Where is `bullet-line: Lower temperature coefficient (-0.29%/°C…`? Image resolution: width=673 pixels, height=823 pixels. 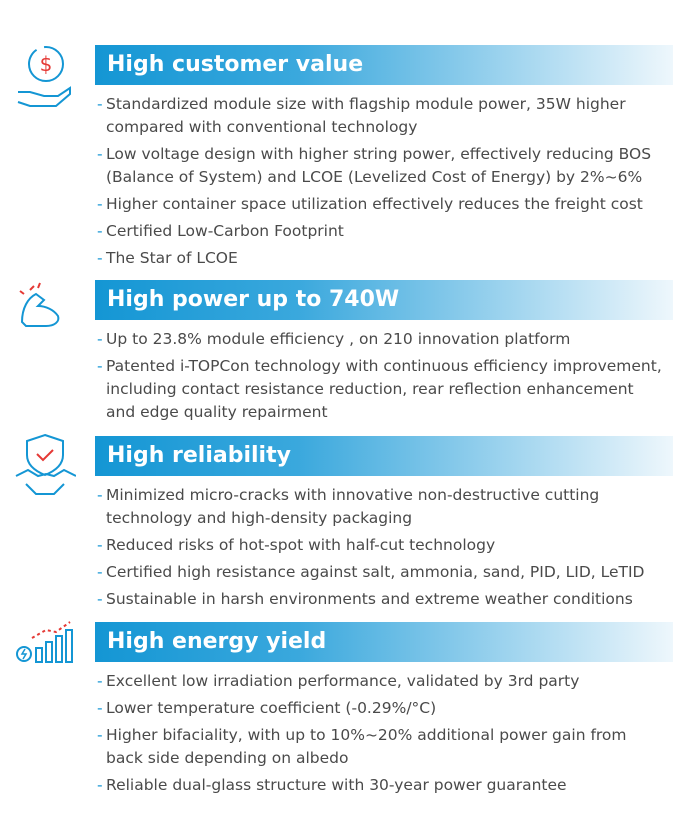
bullet-line: Lower temperature coefficient (-0.29%/°C… is located at coordinates (271, 708).